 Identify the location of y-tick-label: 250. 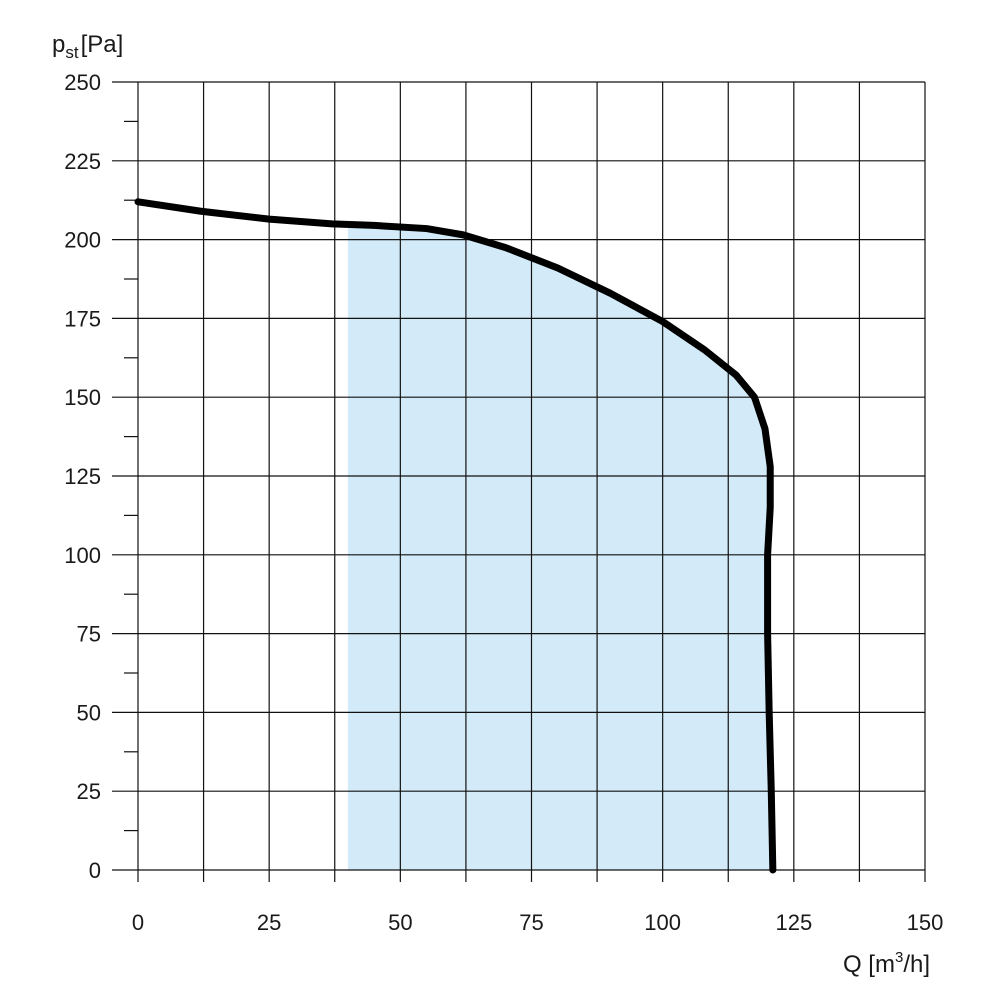
(82, 82).